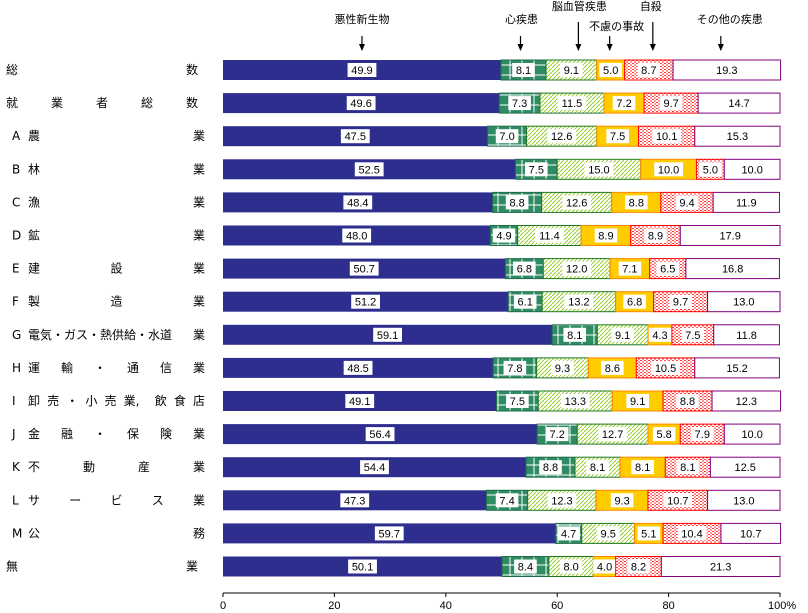 The height and width of the screenshot is (613, 808). I want to click on data-label: 10.7, so click(750, 534).